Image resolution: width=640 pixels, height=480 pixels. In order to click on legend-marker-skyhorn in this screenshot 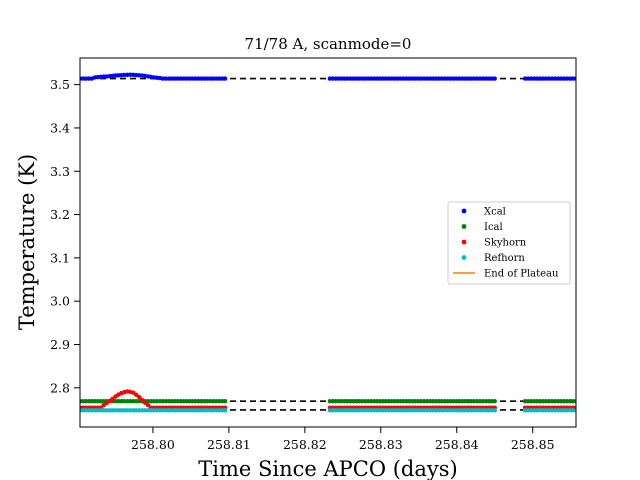, I will do `click(464, 242)`.